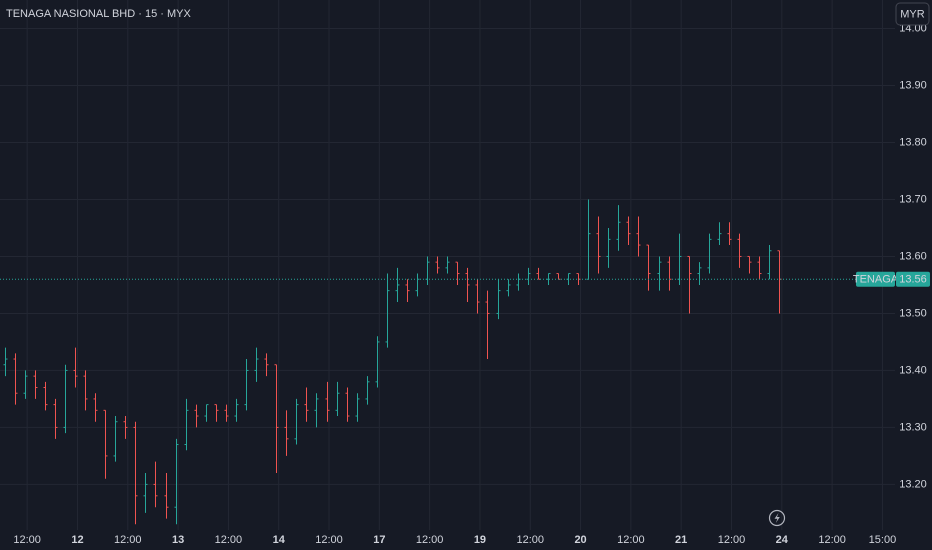 This screenshot has width=932, height=550. I want to click on y-tick-label: 13.70, so click(913, 199).